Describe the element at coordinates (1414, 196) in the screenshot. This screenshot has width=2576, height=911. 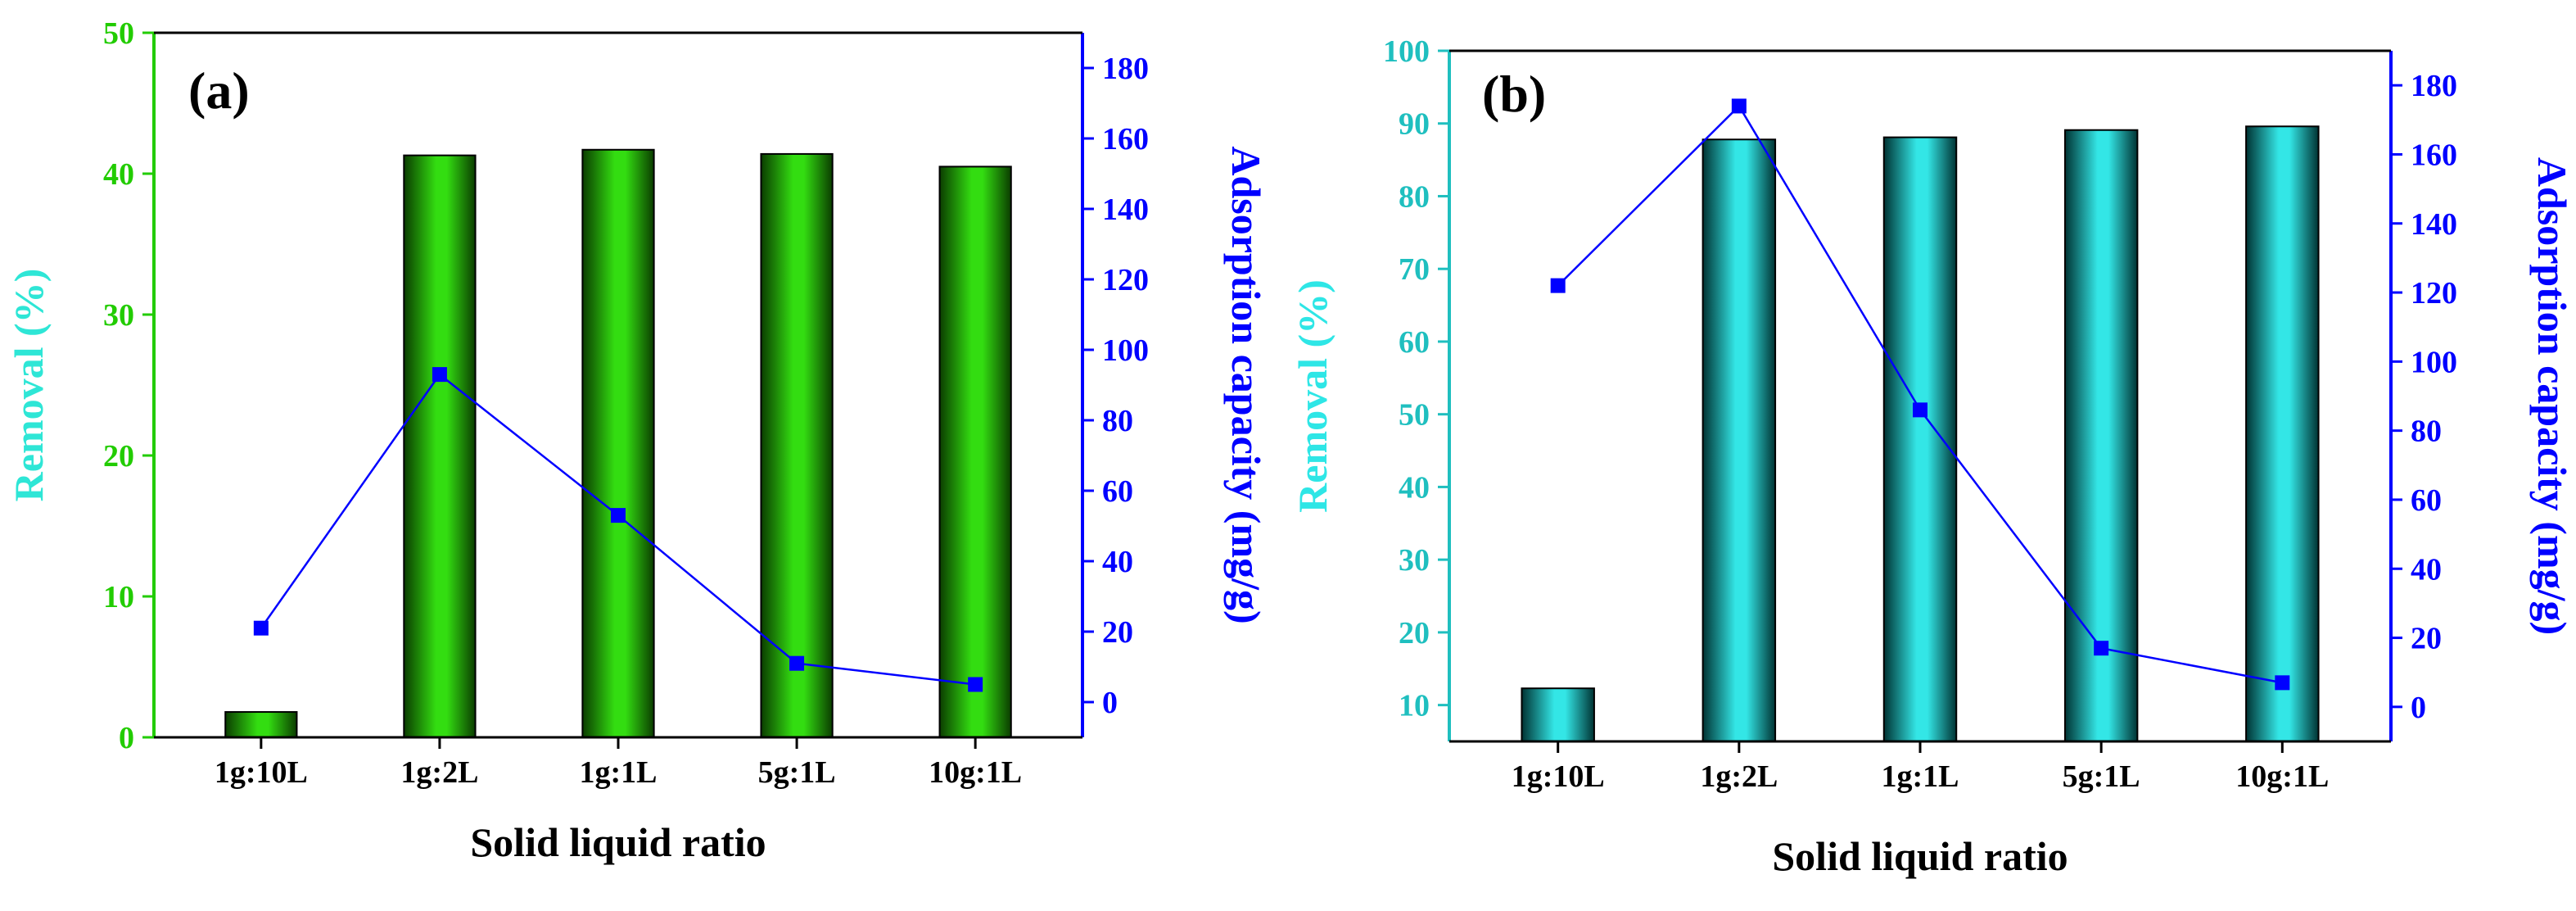
I see `left-tick-label: 80` at that location.